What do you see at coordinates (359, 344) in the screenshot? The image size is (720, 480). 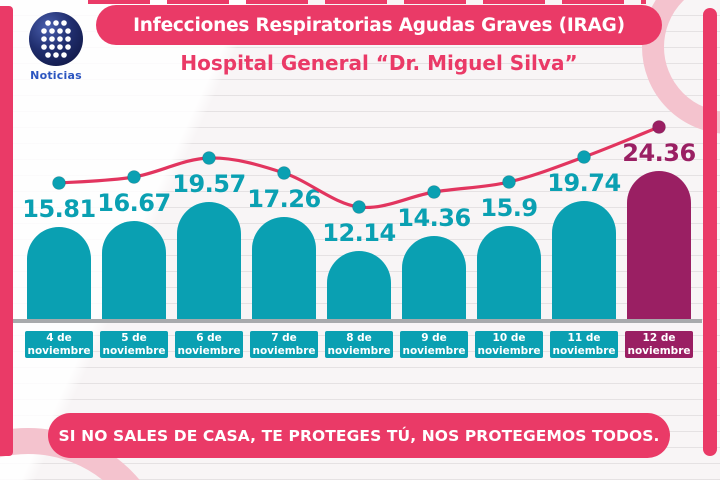 I see `x-axis-label-8-de-noviembre: 8 de noviembre` at bounding box center [359, 344].